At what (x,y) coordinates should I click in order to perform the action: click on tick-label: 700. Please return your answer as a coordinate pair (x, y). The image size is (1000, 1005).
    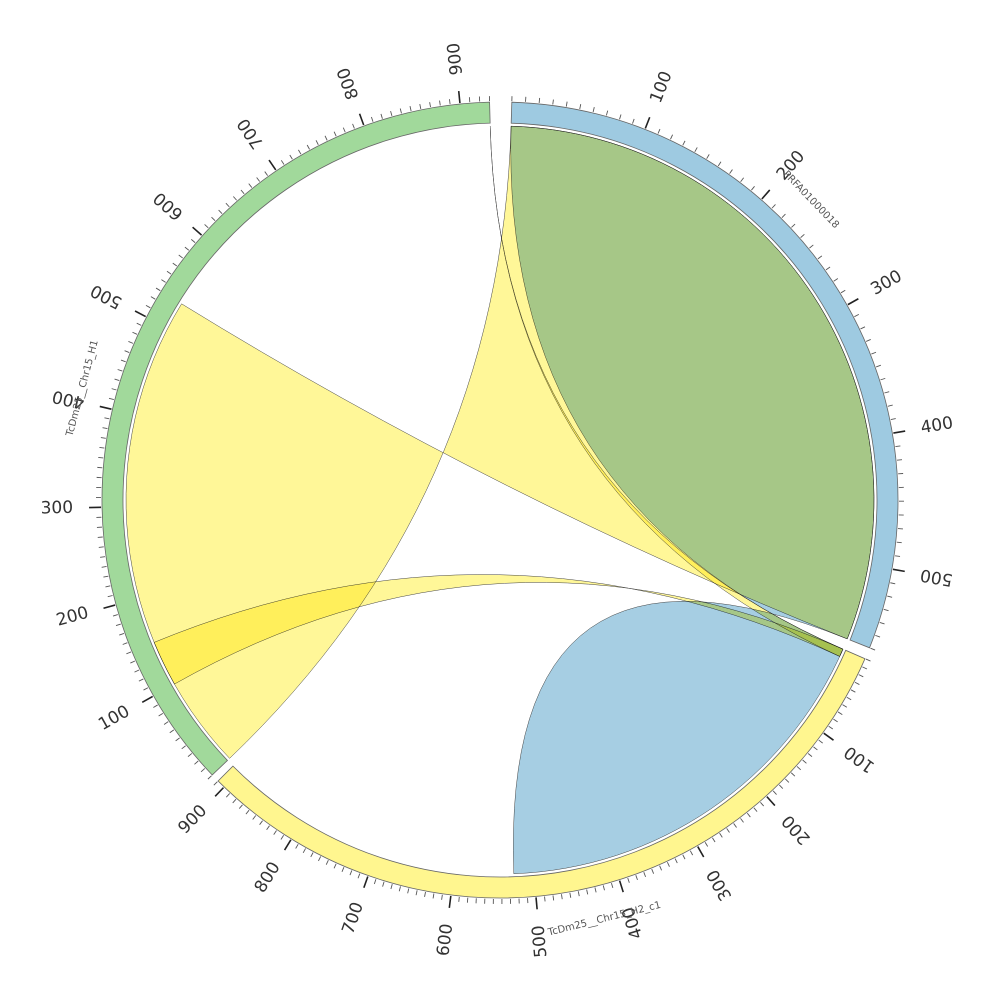
    Looking at the image, I should click on (353, 918).